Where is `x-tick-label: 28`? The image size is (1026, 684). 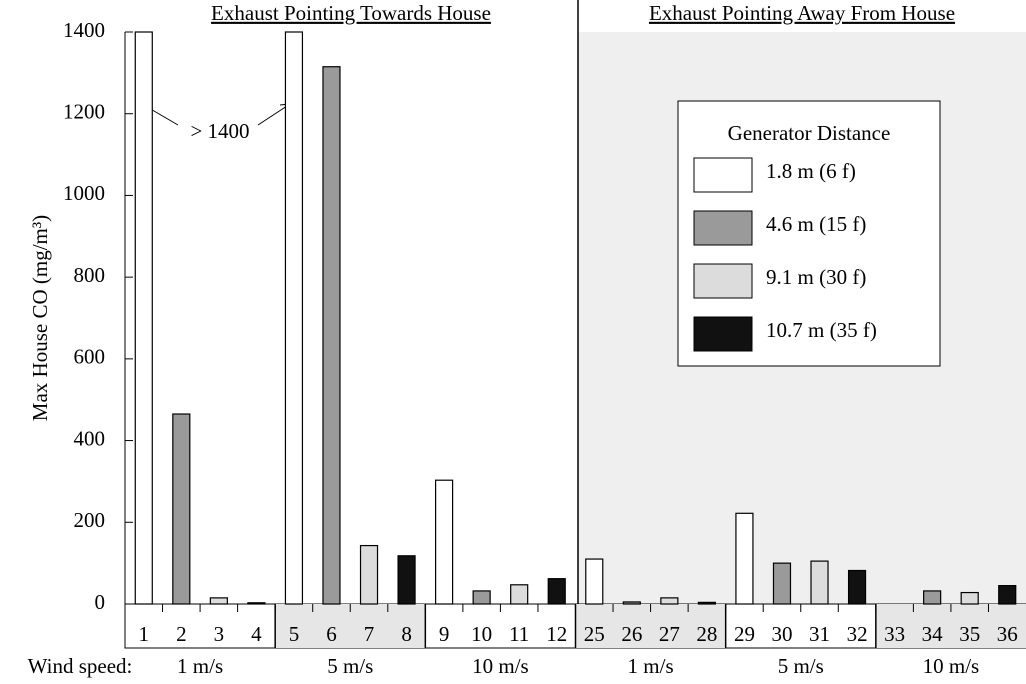
x-tick-label: 28 is located at coordinates (706, 634).